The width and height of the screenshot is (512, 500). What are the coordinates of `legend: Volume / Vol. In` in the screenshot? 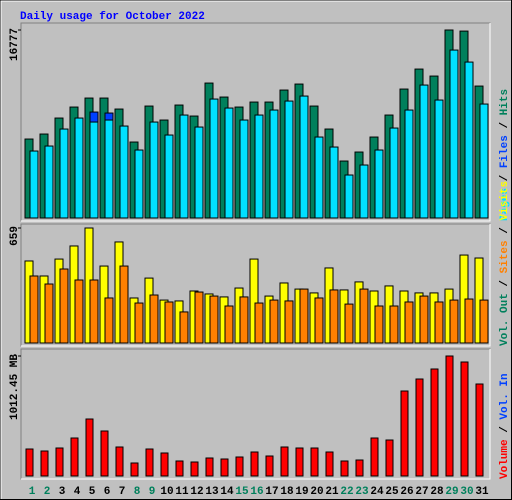 It's located at (505, 426).